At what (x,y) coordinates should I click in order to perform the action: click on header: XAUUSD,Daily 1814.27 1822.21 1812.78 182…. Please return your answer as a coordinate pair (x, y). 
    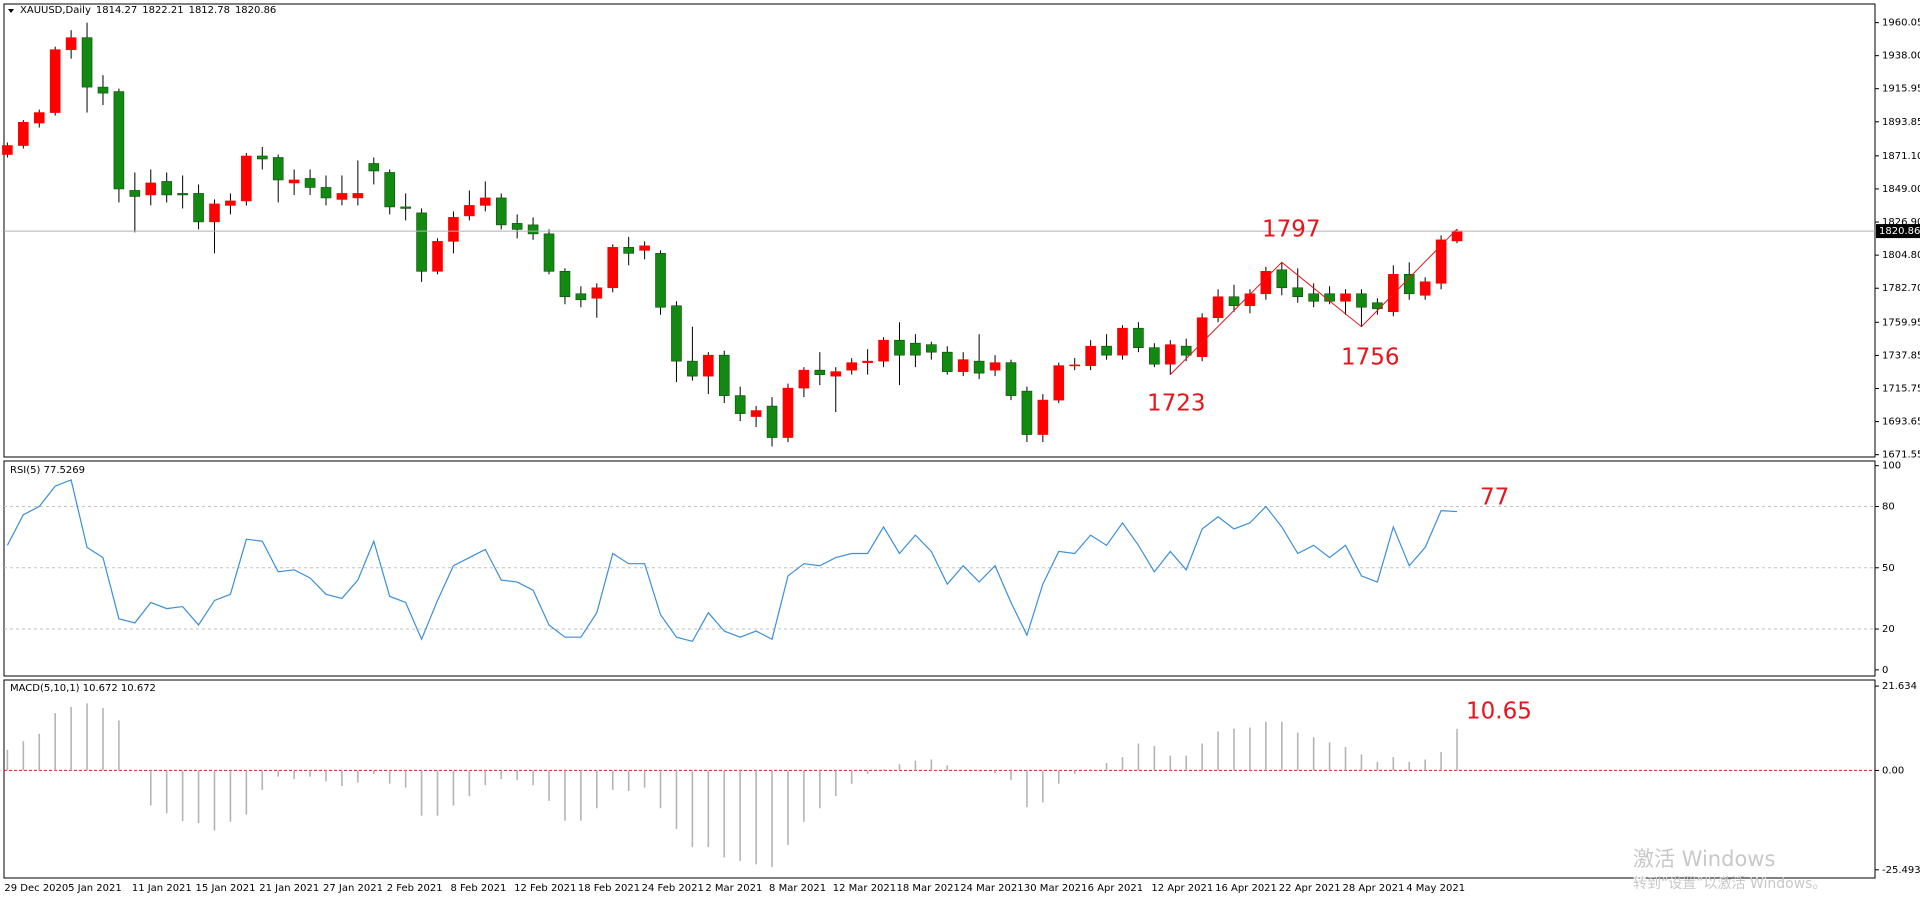
    Looking at the image, I should click on (148, 10).